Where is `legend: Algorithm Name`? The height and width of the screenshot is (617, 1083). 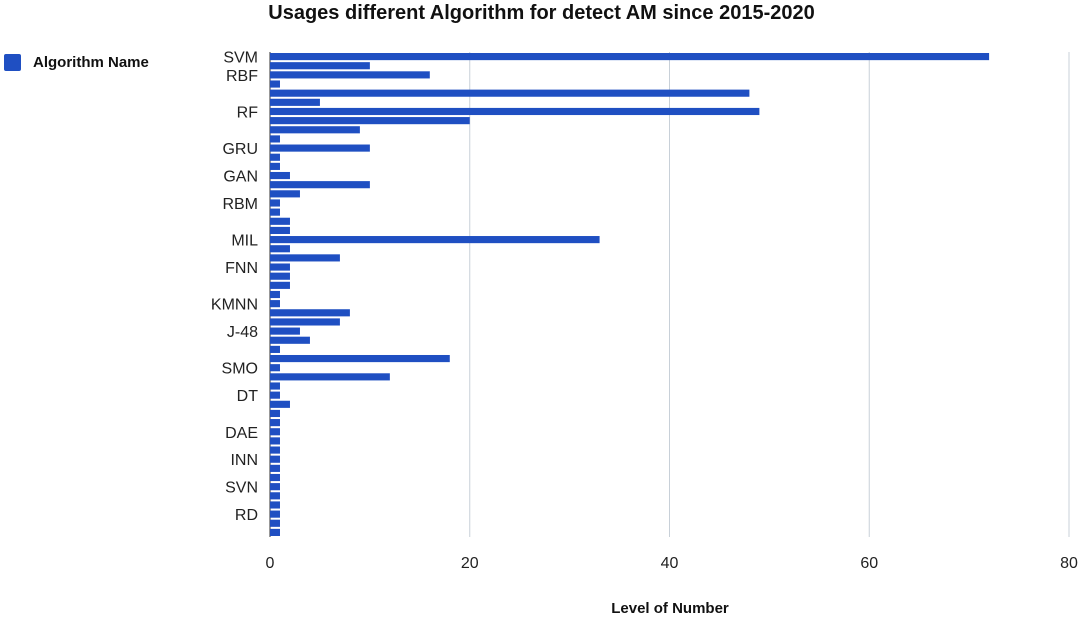 legend: Algorithm Name is located at coordinates (76, 62).